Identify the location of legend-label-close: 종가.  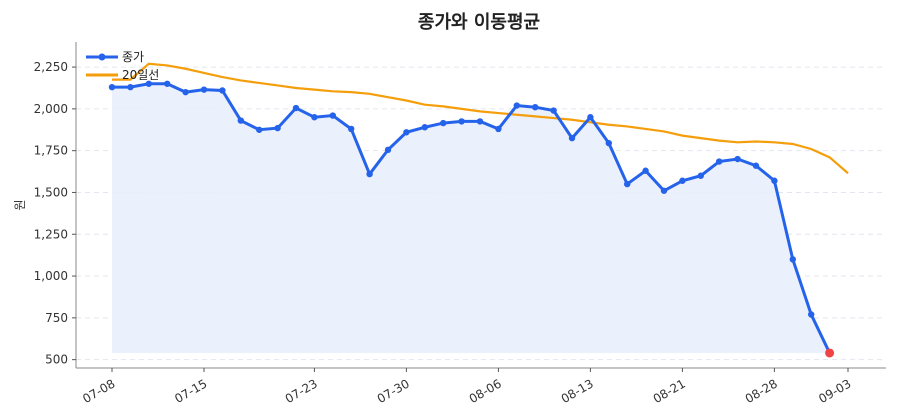
(133, 57).